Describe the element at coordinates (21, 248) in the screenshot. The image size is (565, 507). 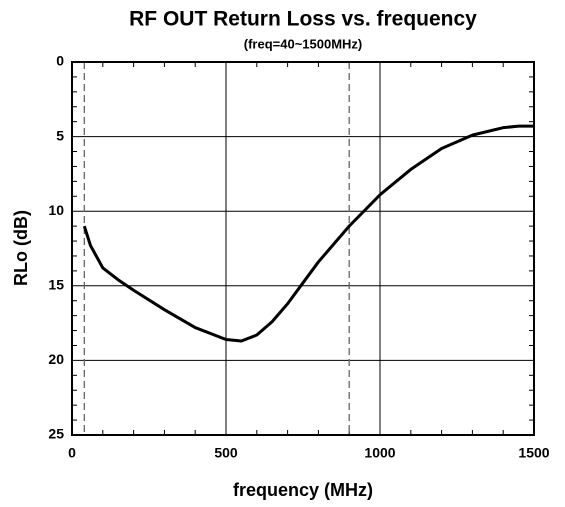
I see `y-axis-label: RLo (dB)` at that location.